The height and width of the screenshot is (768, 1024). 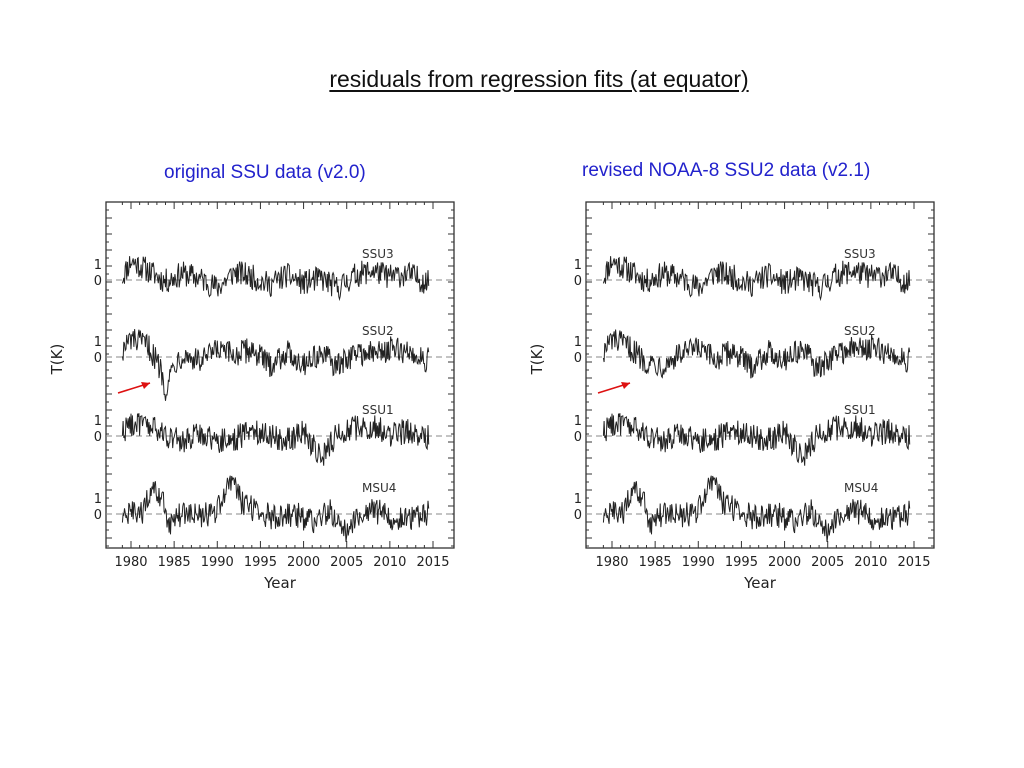 What do you see at coordinates (265, 172) in the screenshot?
I see `panel-title-left: original SSU data (v2.0)` at bounding box center [265, 172].